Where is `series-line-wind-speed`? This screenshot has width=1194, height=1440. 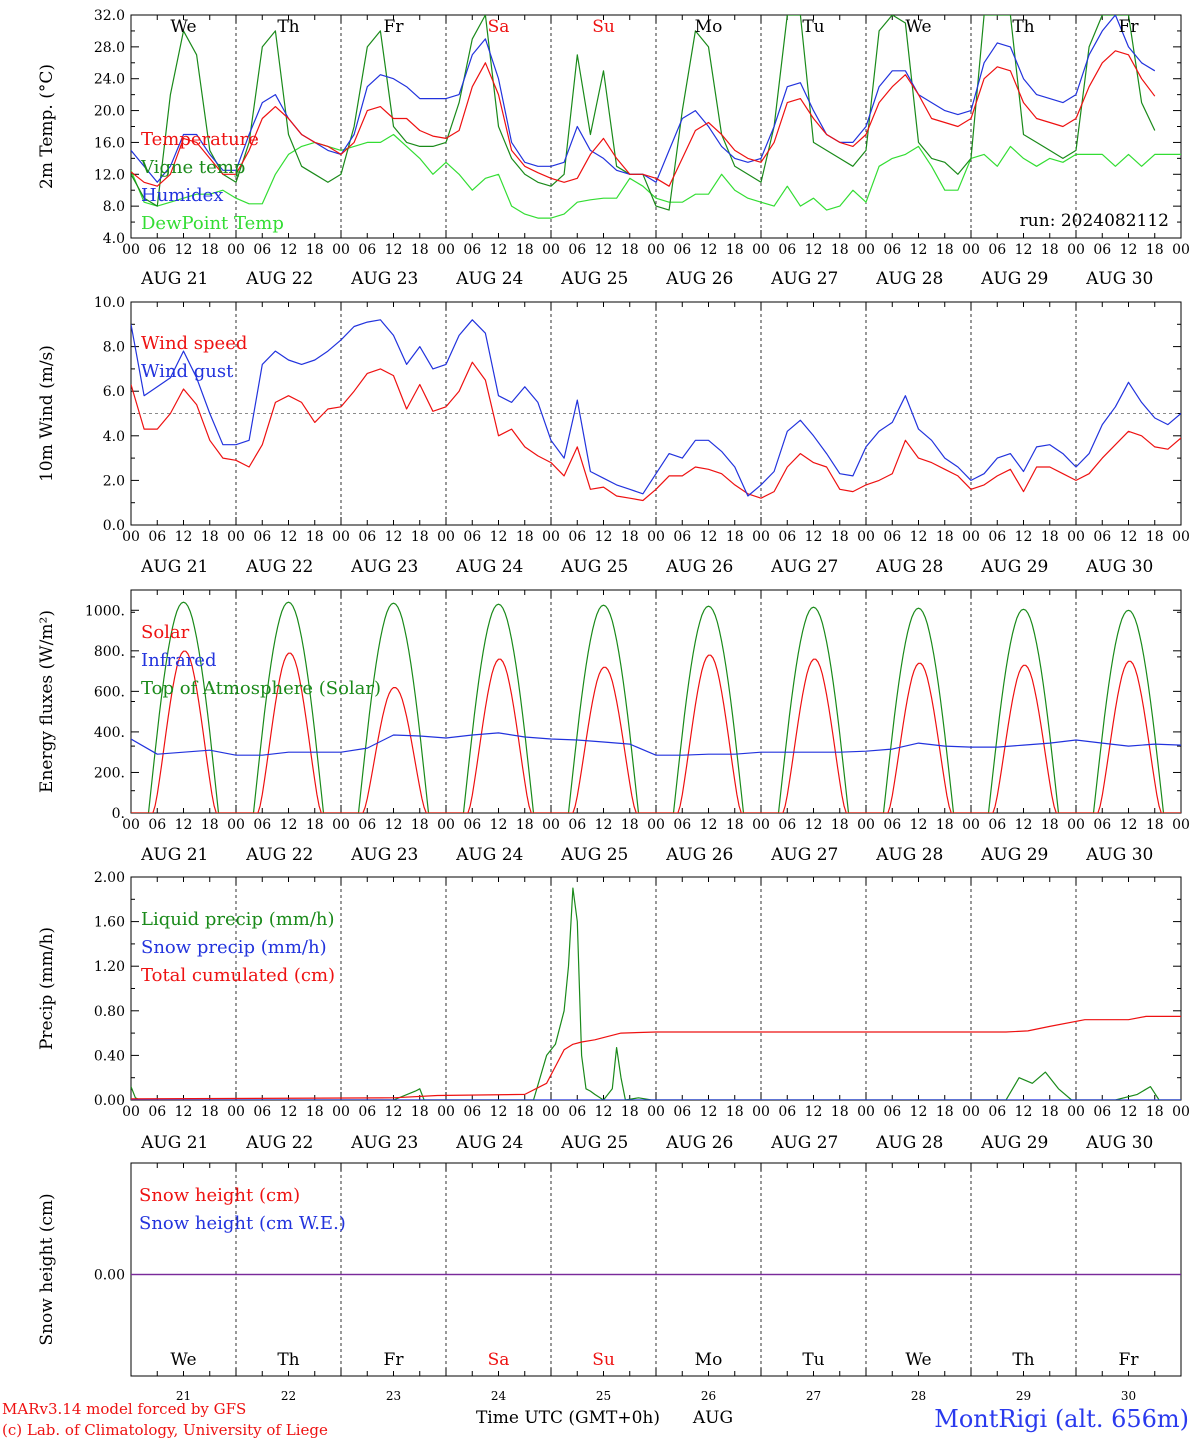 series-line-wind-speed is located at coordinates (656, 431).